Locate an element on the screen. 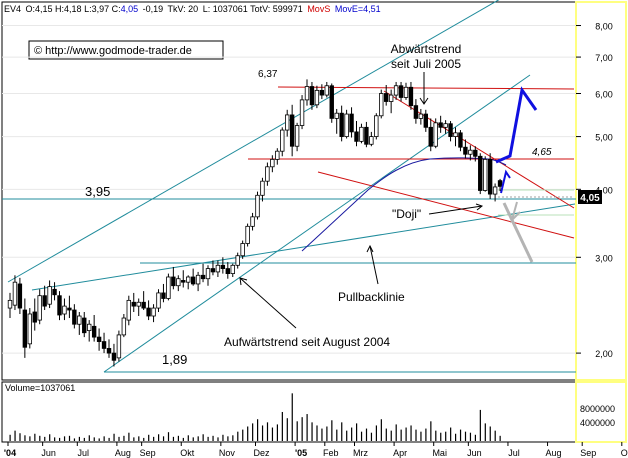 Image resolution: width=628 pixels, height=458 pixels. y-tick-label: 2,00 is located at coordinates (604, 354).